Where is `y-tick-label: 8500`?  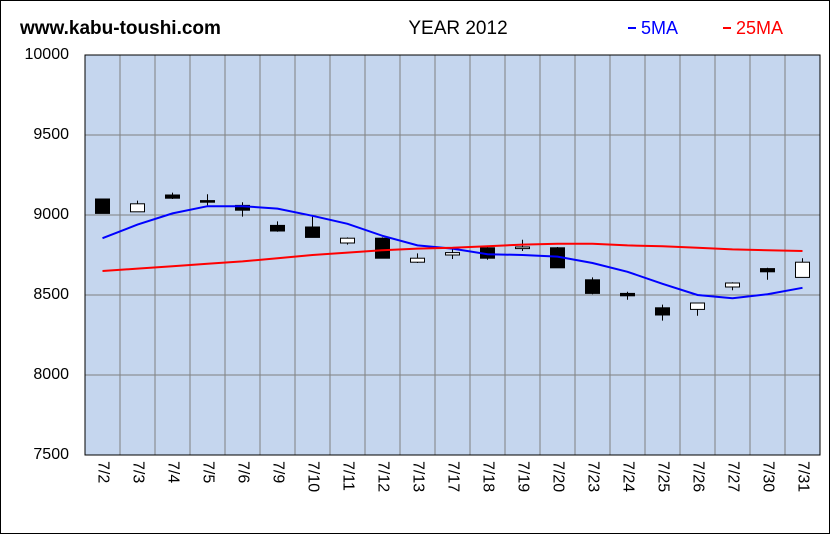
y-tick-label: 8500 is located at coordinates (51, 294).